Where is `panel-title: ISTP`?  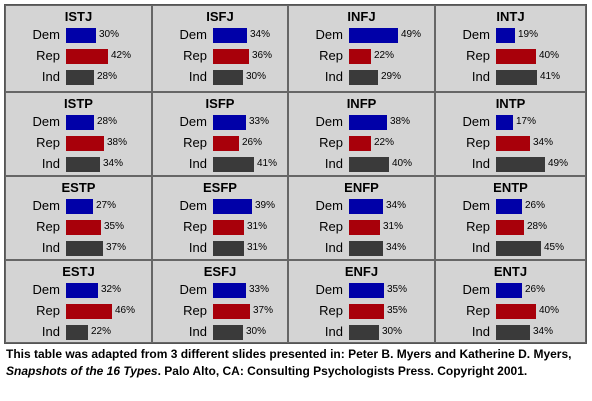 panel-title: ISTP is located at coordinates (78, 103).